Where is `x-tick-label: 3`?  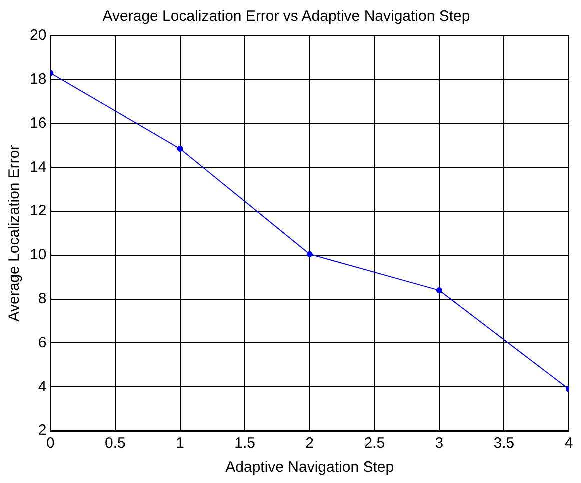
x-tick-label: 3 is located at coordinates (439, 443).